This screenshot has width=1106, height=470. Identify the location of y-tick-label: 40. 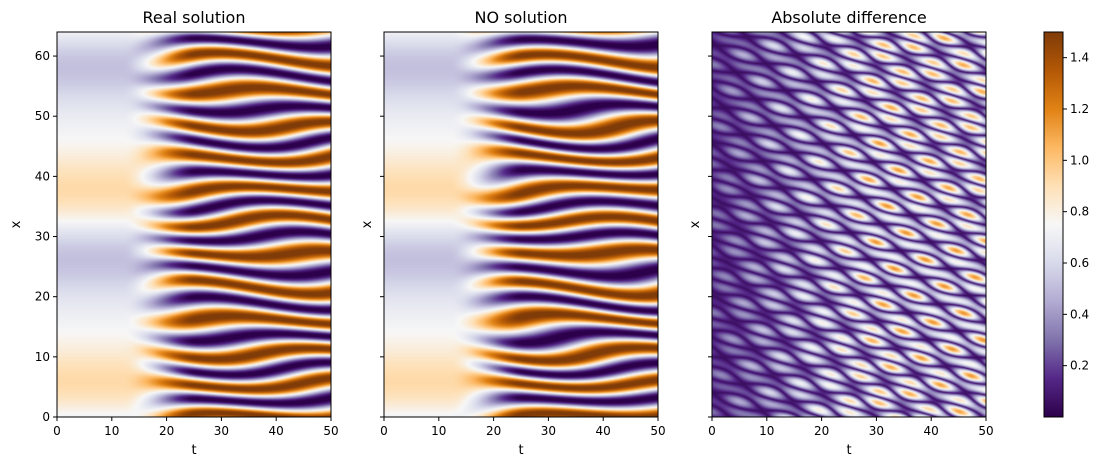
(42, 176).